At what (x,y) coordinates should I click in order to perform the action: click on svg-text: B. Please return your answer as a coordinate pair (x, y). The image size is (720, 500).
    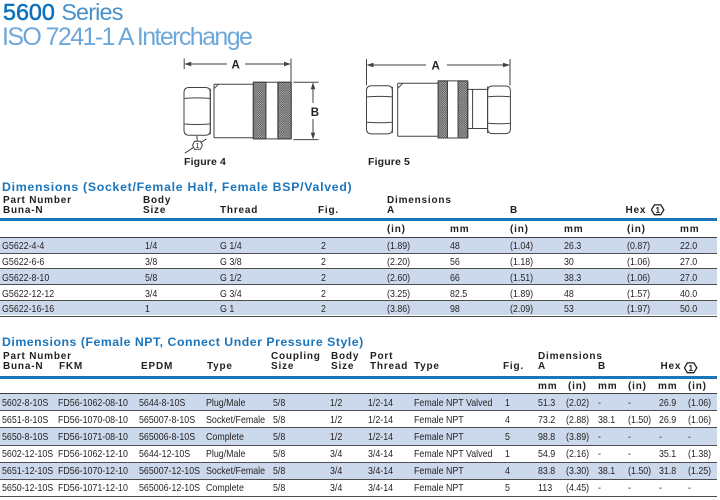
    Looking at the image, I should click on (315, 113).